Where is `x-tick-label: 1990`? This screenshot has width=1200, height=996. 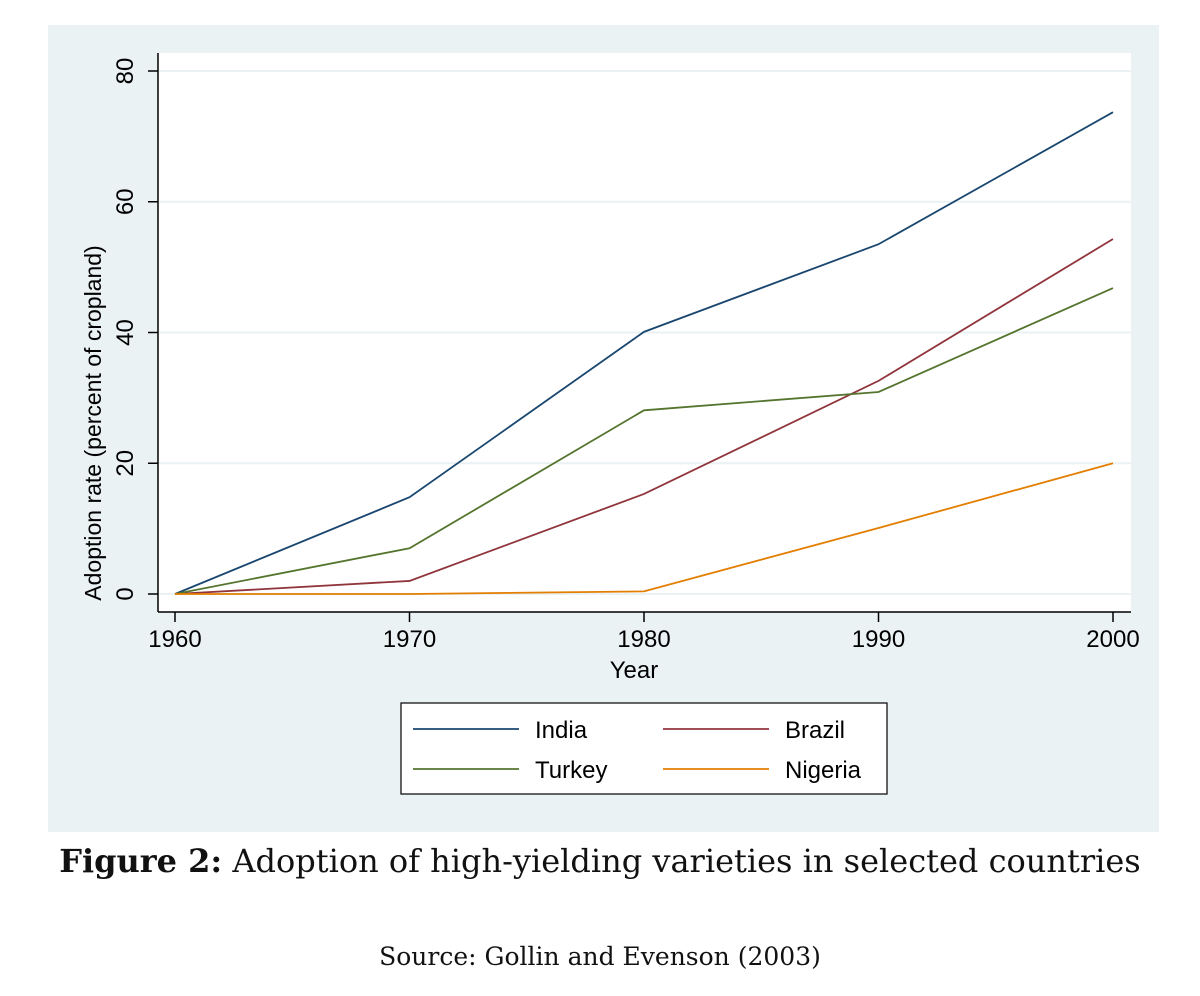 x-tick-label: 1990 is located at coordinates (878, 639).